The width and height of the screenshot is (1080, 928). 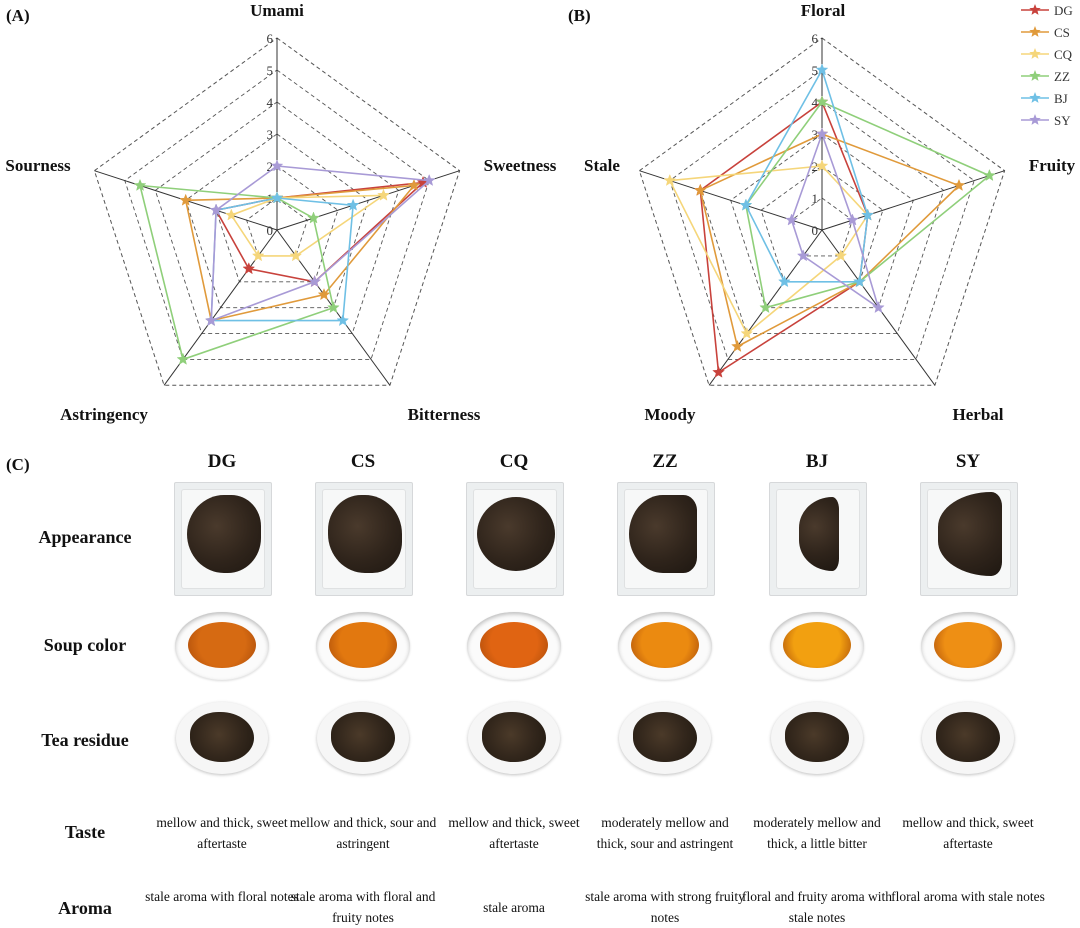 I want to click on data-point-dg, so click(x=718, y=371).